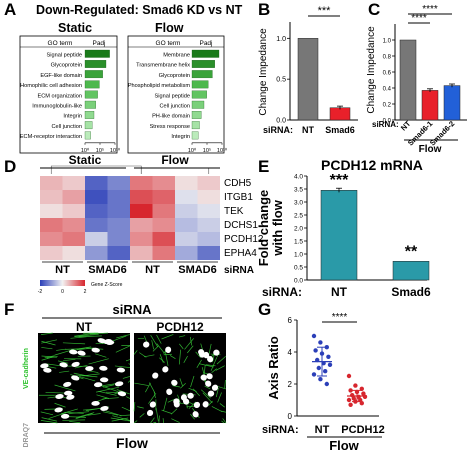 Image resolution: width=474 pixels, height=452 pixels. What do you see at coordinates (264, 9) in the screenshot?
I see `panel-b-letter: B` at bounding box center [264, 9].